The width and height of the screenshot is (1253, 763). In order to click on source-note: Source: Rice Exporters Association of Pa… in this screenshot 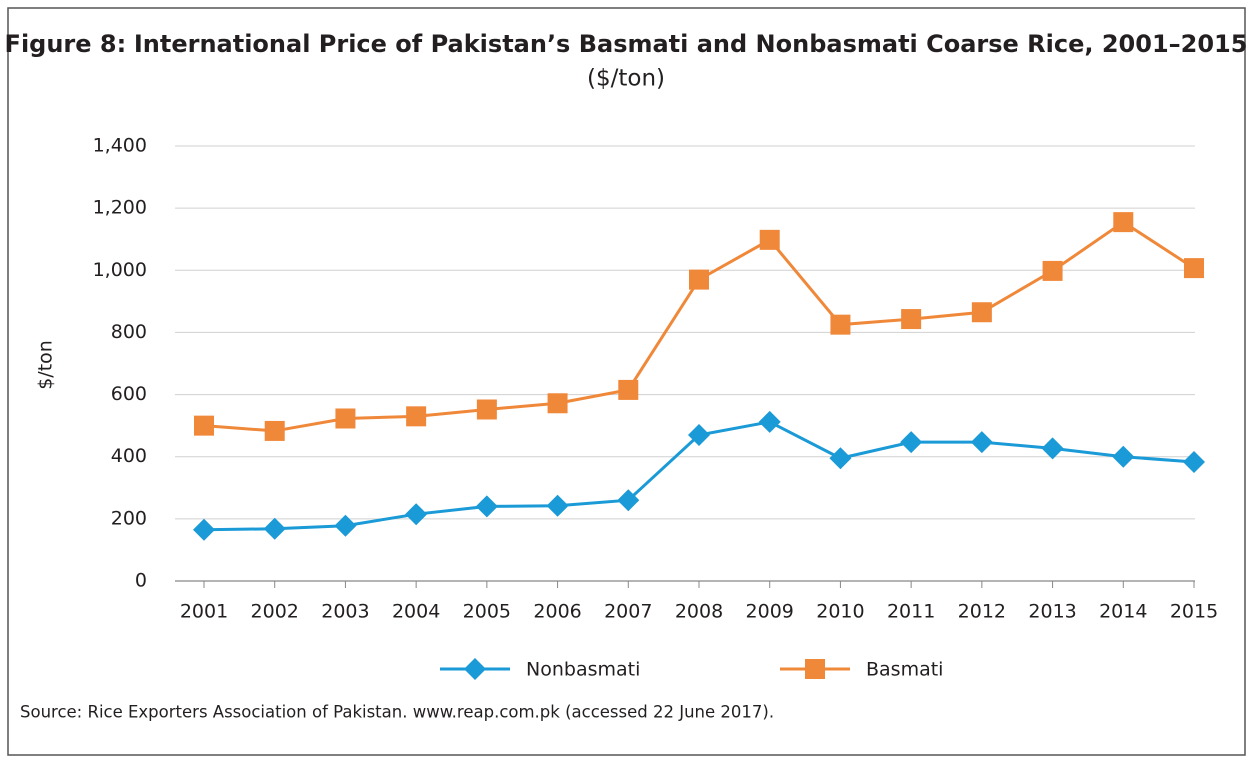, I will do `click(397, 712)`.